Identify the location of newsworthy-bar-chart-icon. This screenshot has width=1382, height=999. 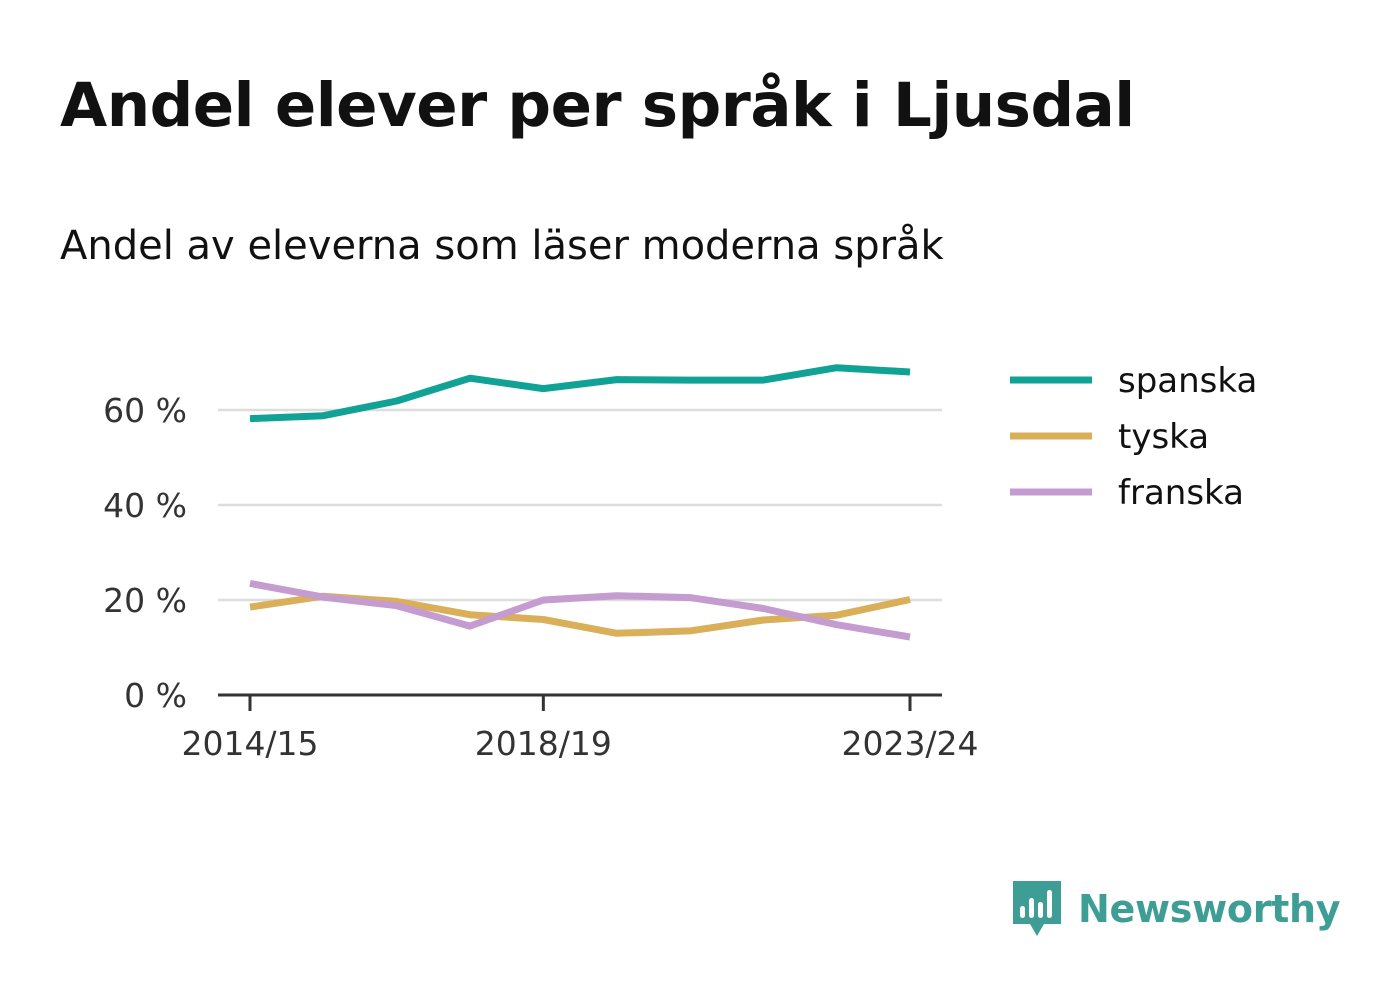
(1037, 908).